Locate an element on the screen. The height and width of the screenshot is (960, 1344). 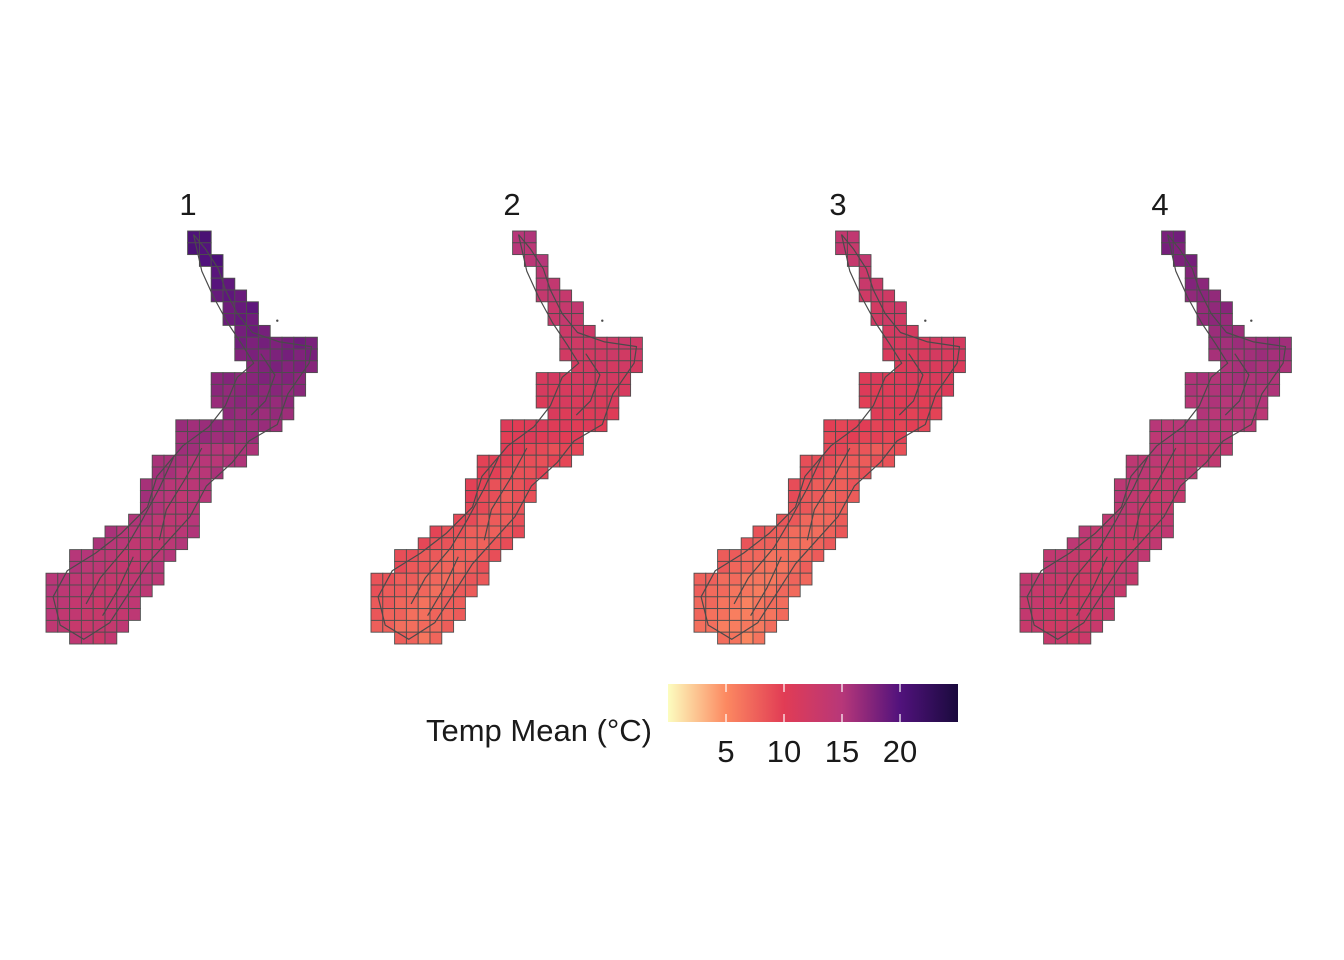
map-panel-1: 1 is located at coordinates (181, 416).